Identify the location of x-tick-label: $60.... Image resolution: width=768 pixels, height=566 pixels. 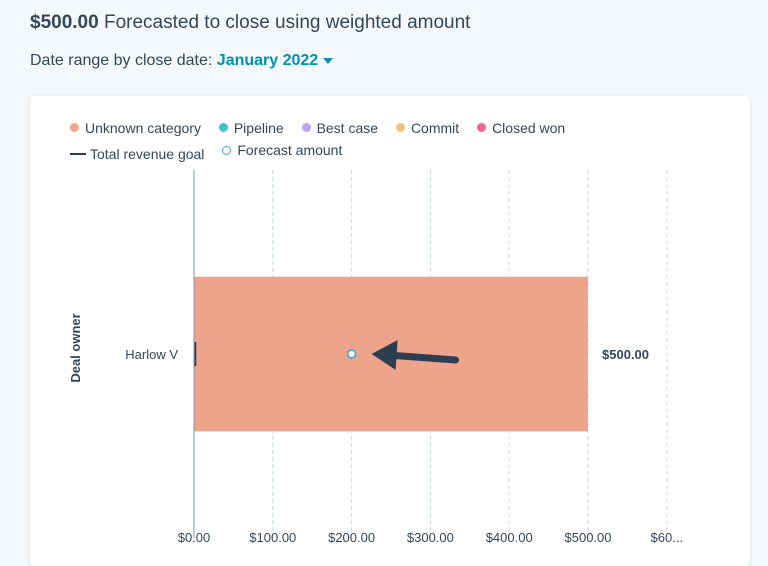
(667, 537).